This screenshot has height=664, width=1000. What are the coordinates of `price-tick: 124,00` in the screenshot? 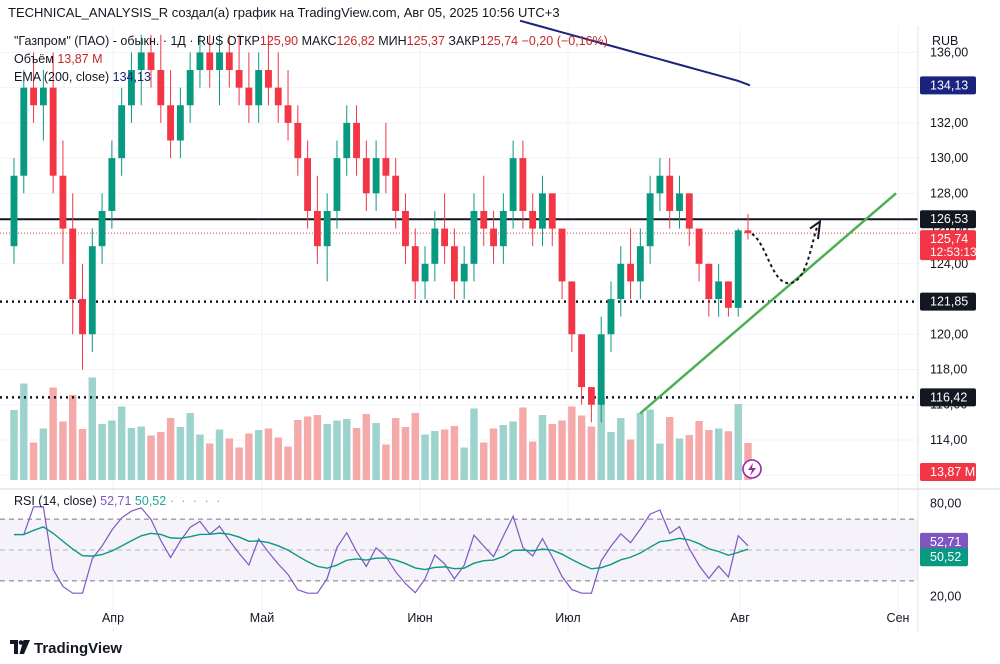 It's located at (949, 264).